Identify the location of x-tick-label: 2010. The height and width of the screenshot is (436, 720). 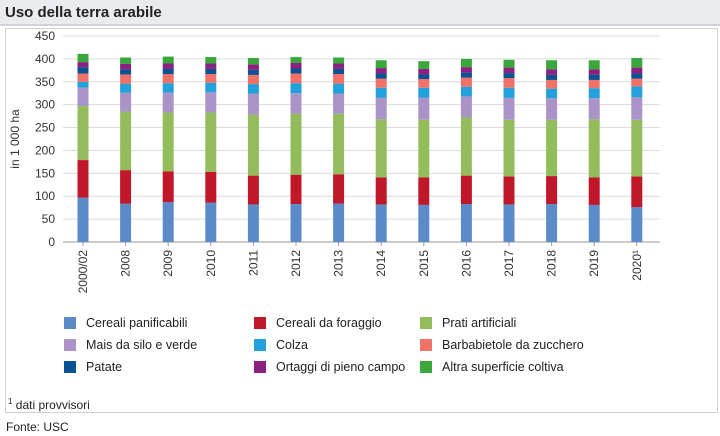
(211, 263).